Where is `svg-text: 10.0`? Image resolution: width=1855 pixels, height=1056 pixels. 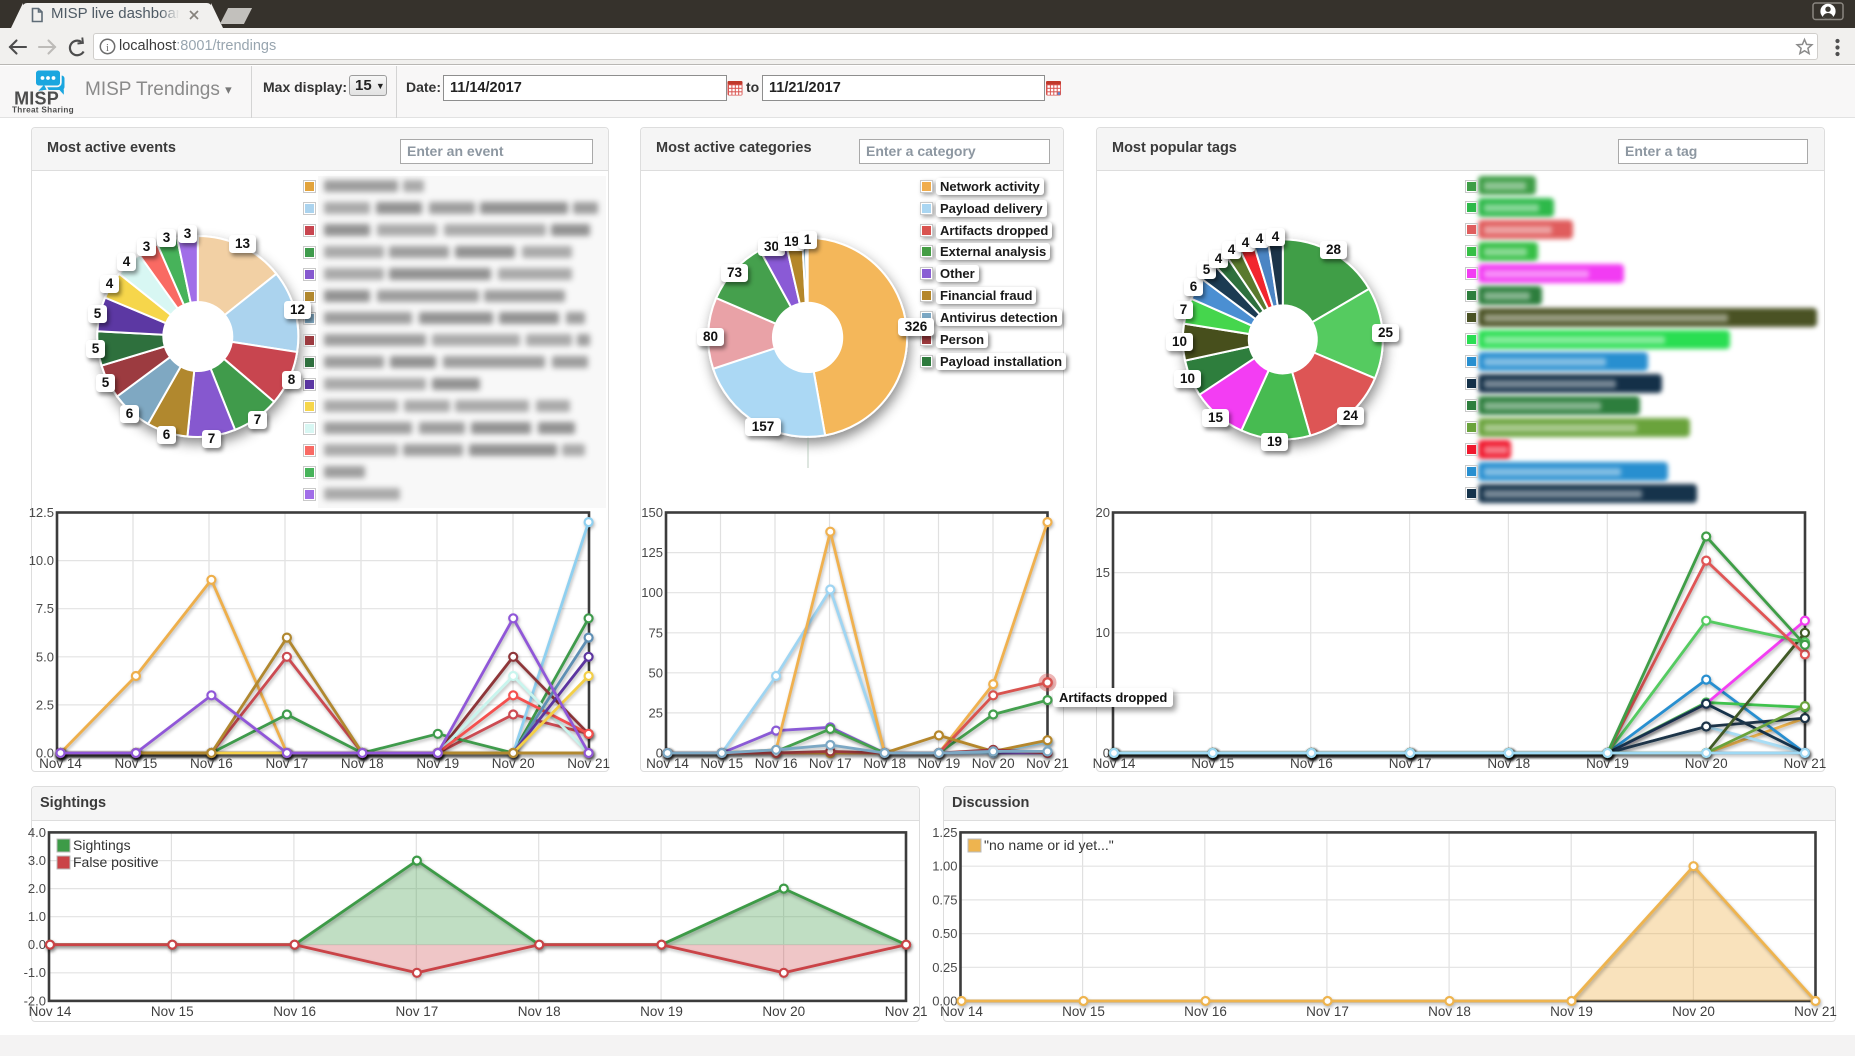
svg-text: 10.0 is located at coordinates (41, 560).